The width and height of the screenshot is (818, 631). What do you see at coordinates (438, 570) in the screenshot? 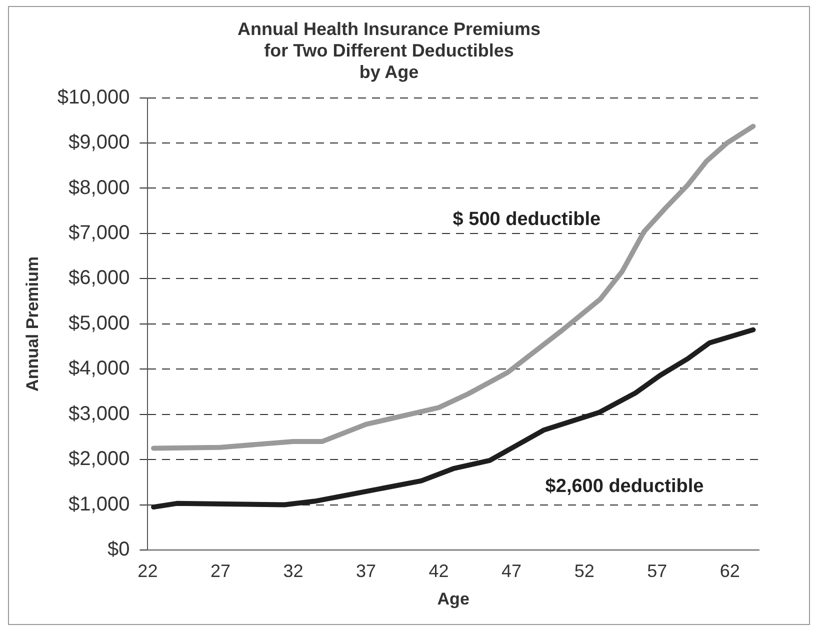
I see `x-tick-label: 42` at bounding box center [438, 570].